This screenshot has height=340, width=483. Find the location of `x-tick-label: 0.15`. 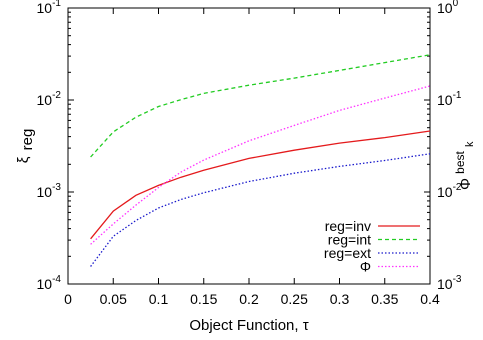

x-tick-label: 0.15 is located at coordinates (203, 299).